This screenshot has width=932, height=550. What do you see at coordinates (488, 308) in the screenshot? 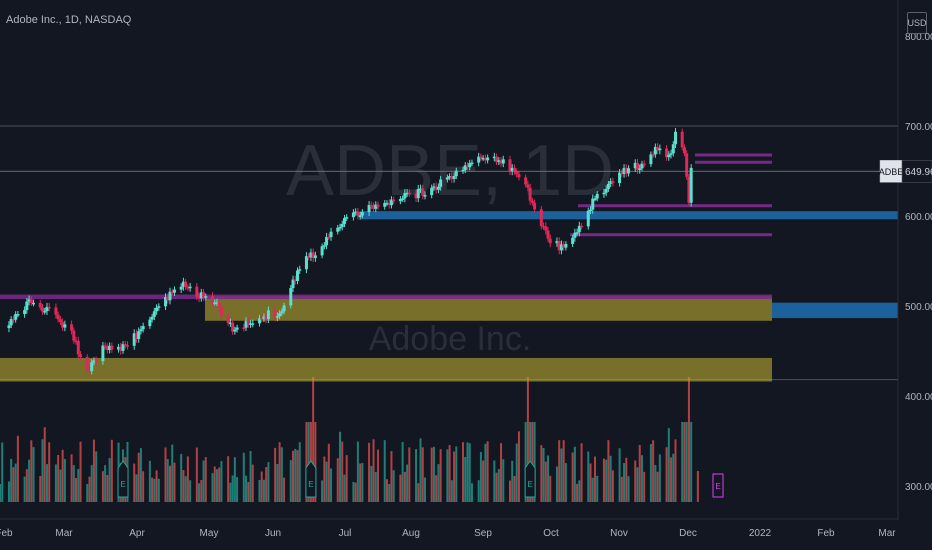
I see `zone-yellow` at bounding box center [488, 308].